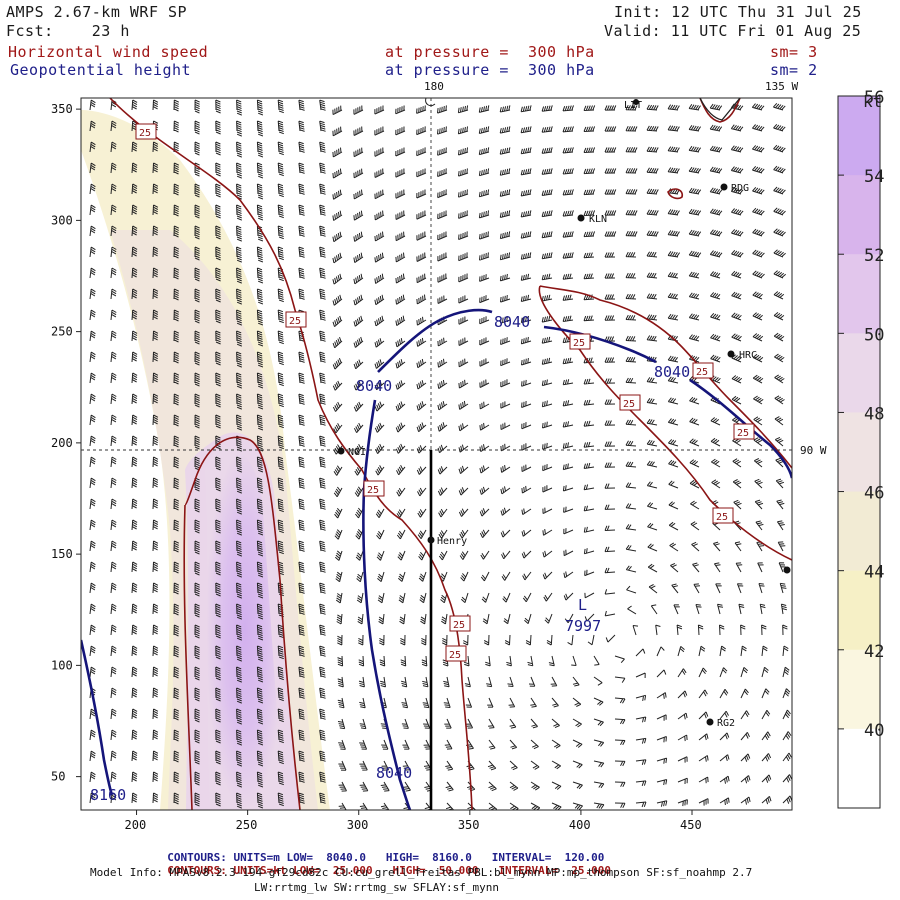  What do you see at coordinates (333, 870) in the screenshot?
I see `footer-row2-low: LOW= 25.000` at bounding box center [333, 870].